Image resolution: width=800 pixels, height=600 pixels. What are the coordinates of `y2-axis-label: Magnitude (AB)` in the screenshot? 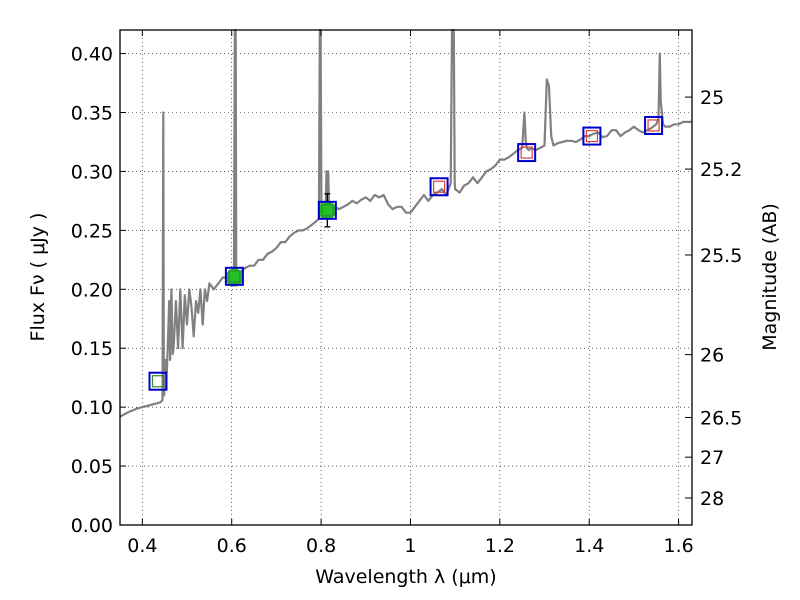 It's located at (770, 277).